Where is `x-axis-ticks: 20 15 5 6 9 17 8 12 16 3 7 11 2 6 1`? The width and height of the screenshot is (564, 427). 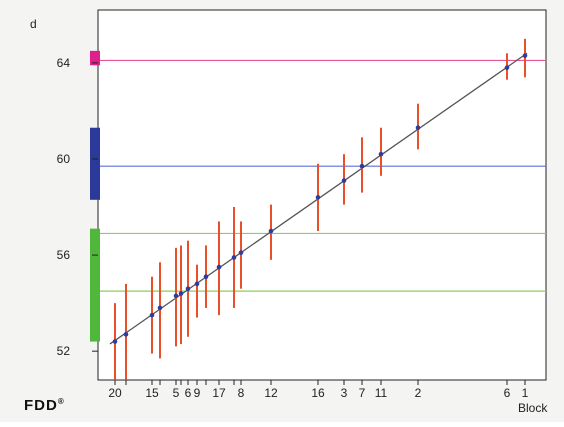 x-axis-ticks: 20 15 5 6 9 17 8 12 16 3 7 11 2 6 1 is located at coordinates (318, 390).